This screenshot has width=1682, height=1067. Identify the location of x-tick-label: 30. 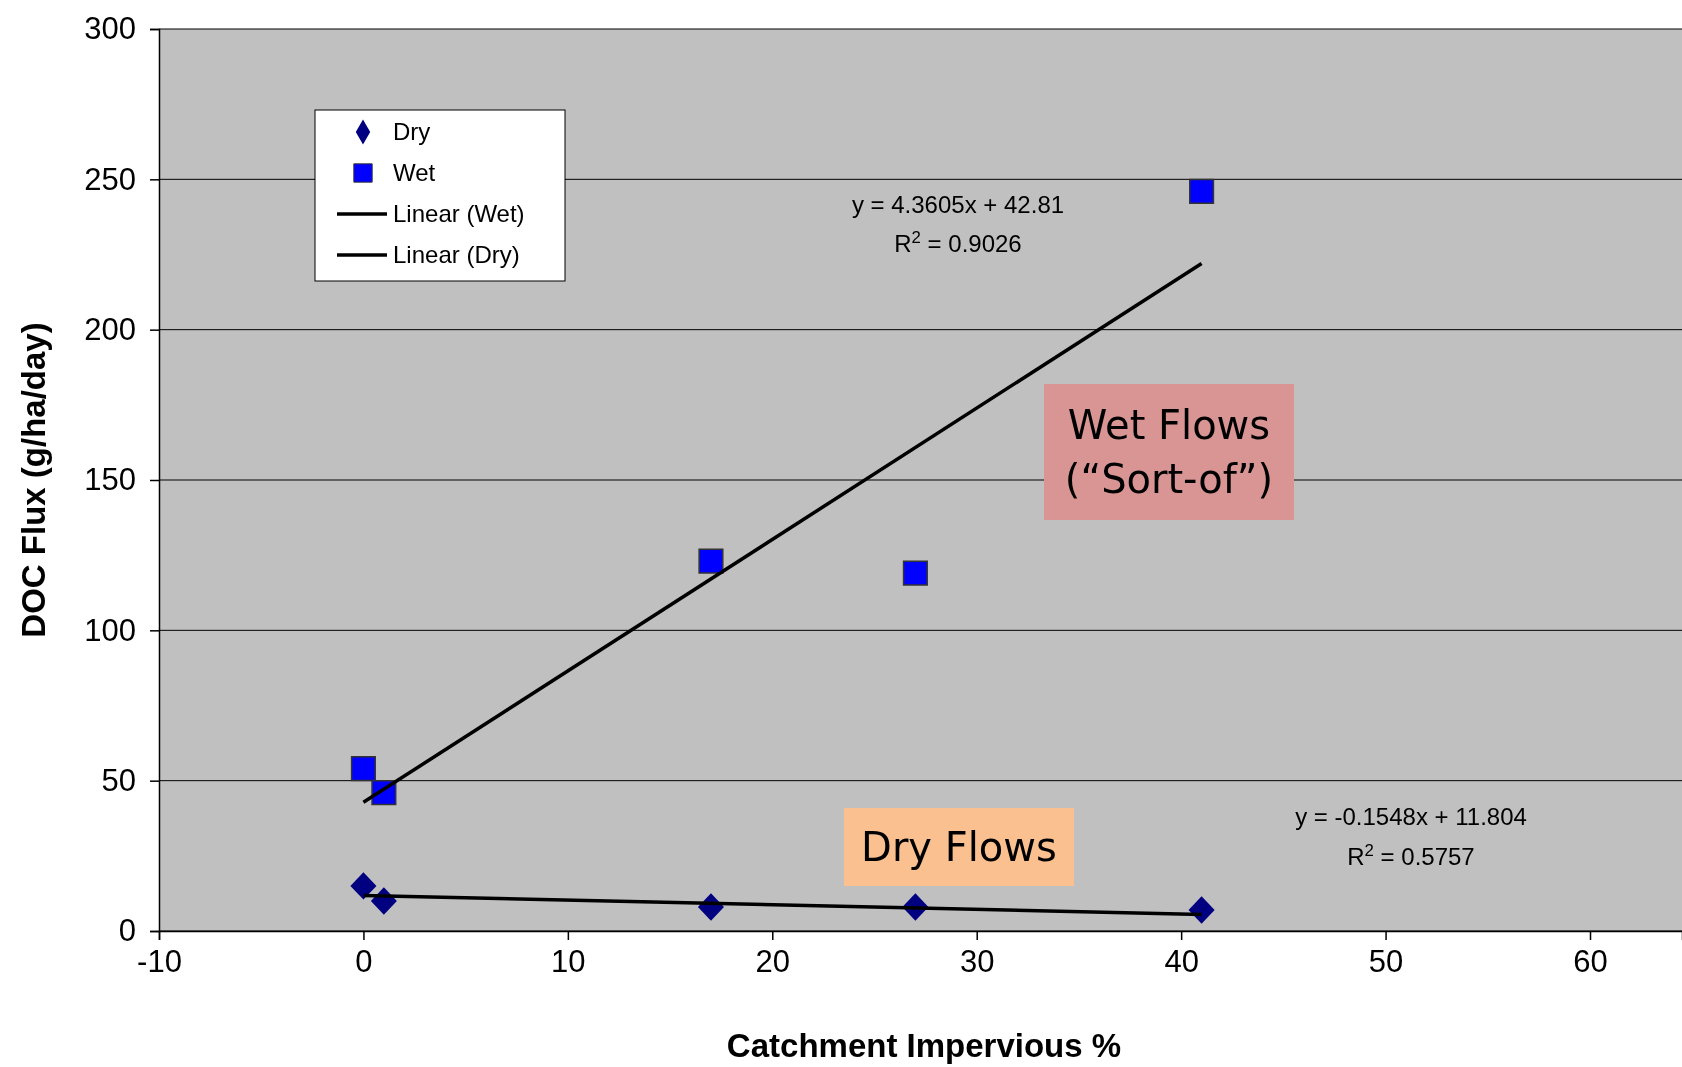
(977, 962).